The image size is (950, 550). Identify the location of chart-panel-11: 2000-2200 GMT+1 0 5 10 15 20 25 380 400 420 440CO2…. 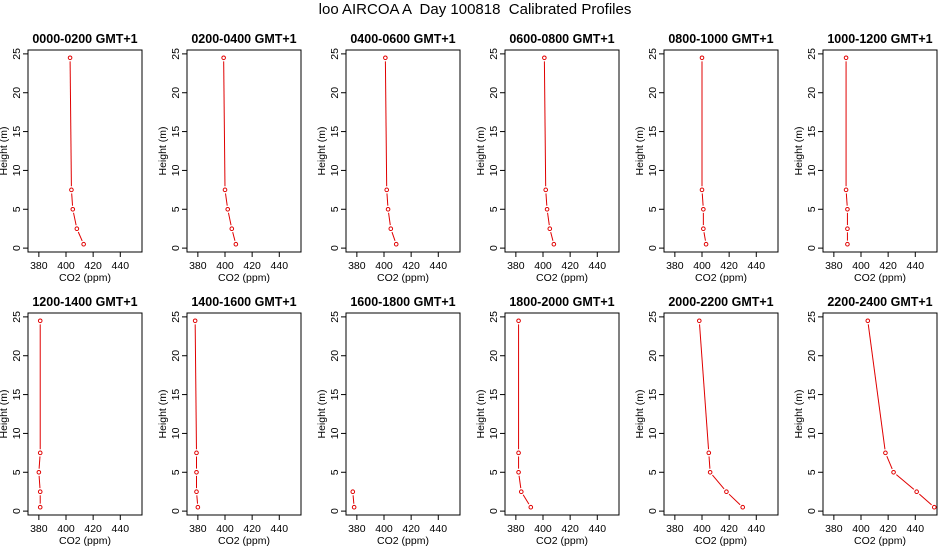
(706, 421).